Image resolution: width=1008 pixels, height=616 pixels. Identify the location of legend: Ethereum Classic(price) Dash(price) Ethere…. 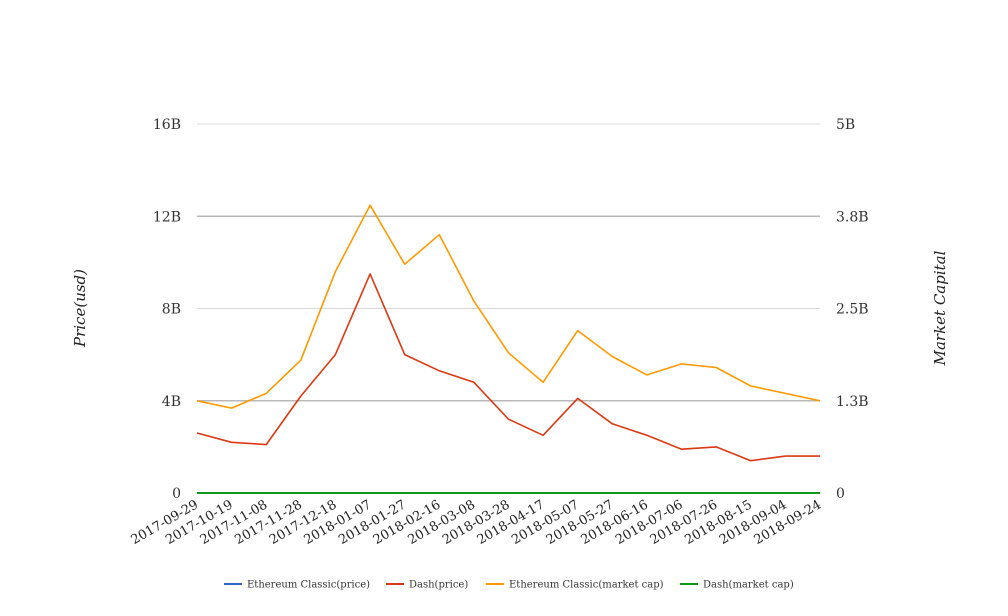
(509, 585).